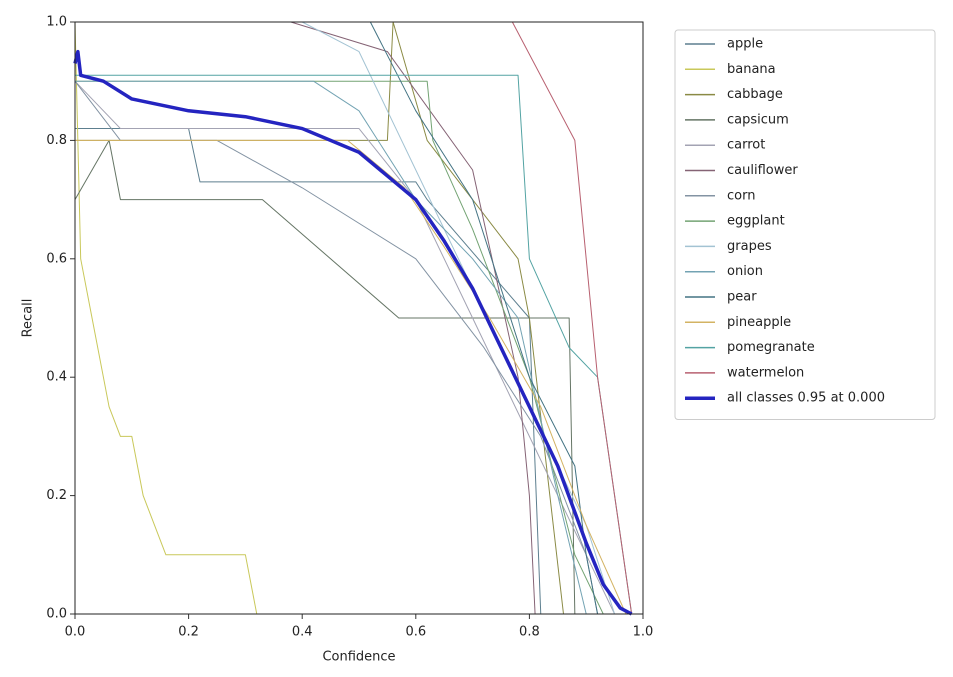 This screenshot has width=953, height=677. Describe the element at coordinates (756, 221) in the screenshot. I see `legend-label: eggplant` at that location.